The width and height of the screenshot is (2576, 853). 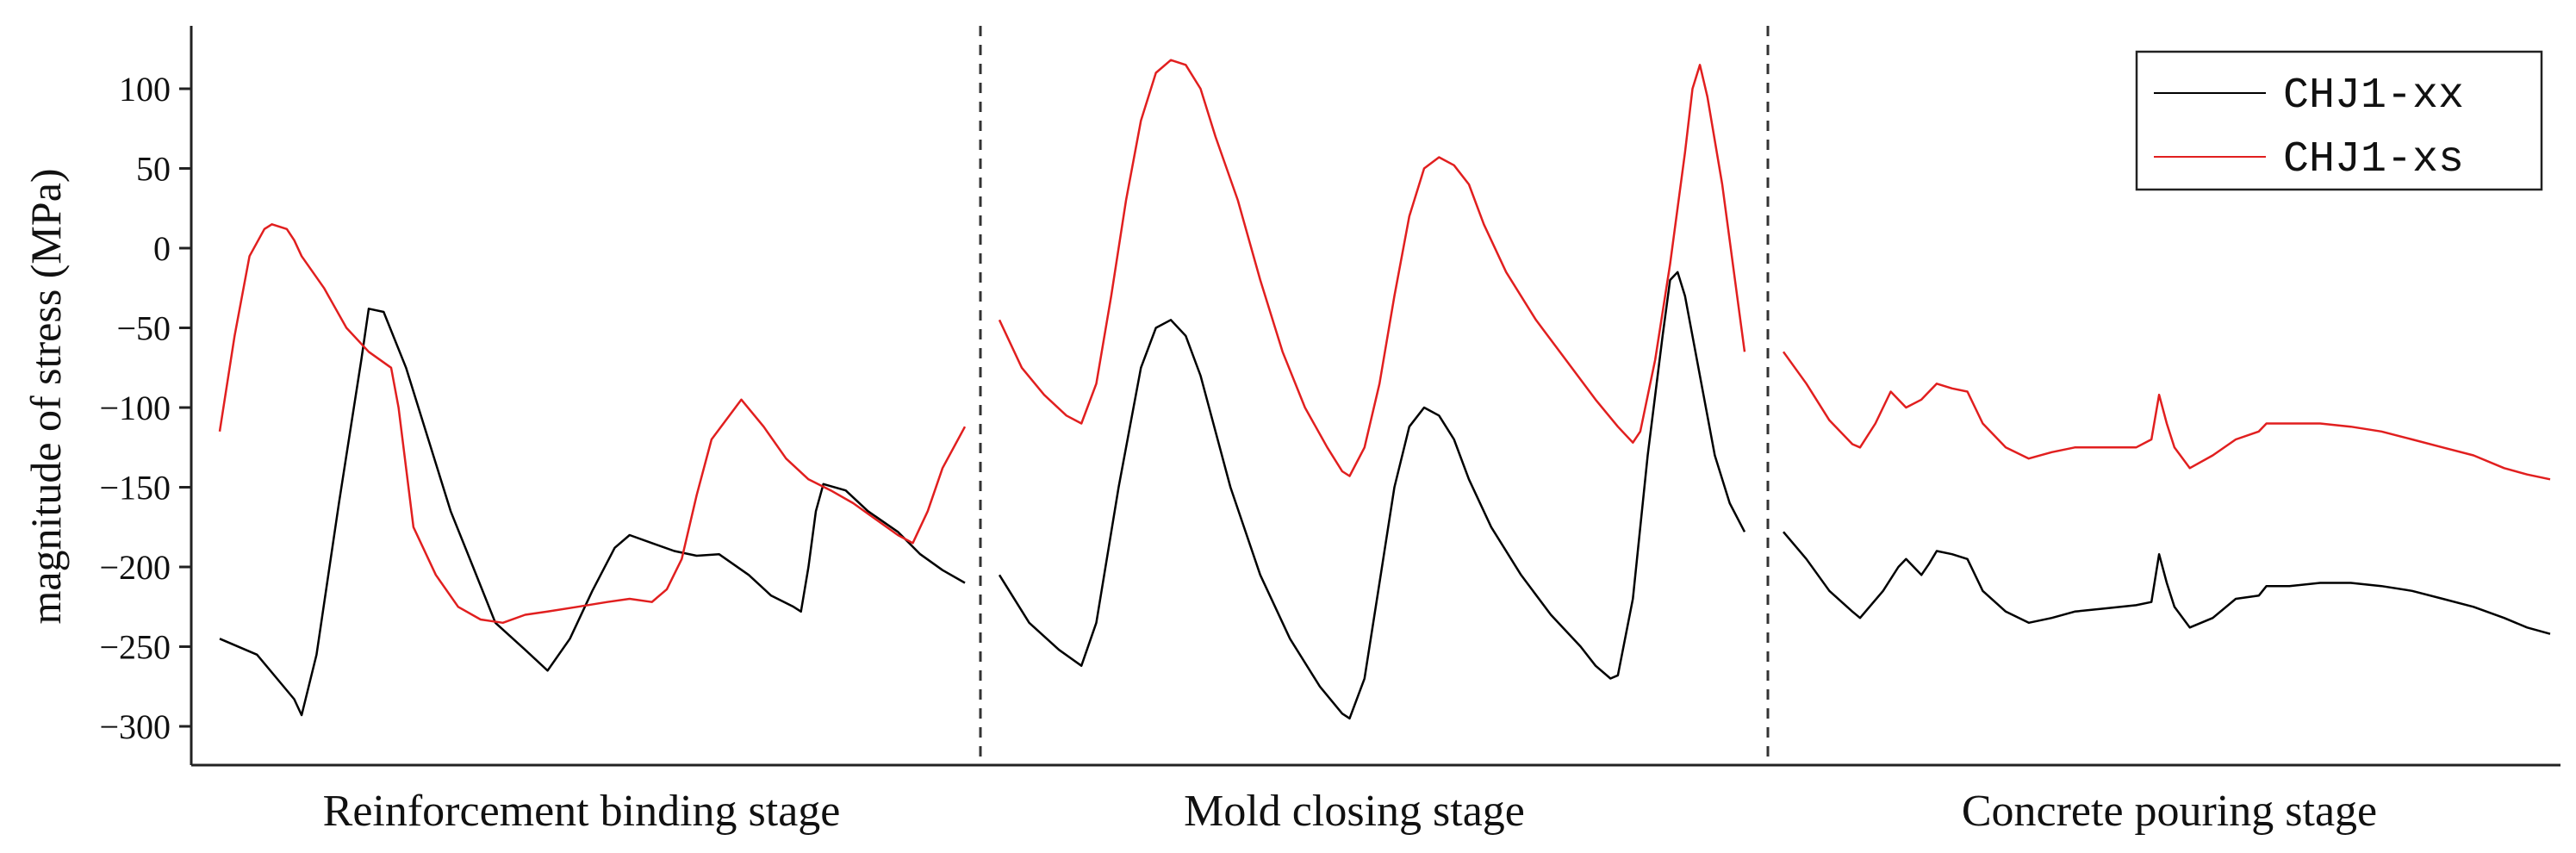 I want to click on y-axis-label: magnitude of stress (MPa), so click(x=46, y=396).